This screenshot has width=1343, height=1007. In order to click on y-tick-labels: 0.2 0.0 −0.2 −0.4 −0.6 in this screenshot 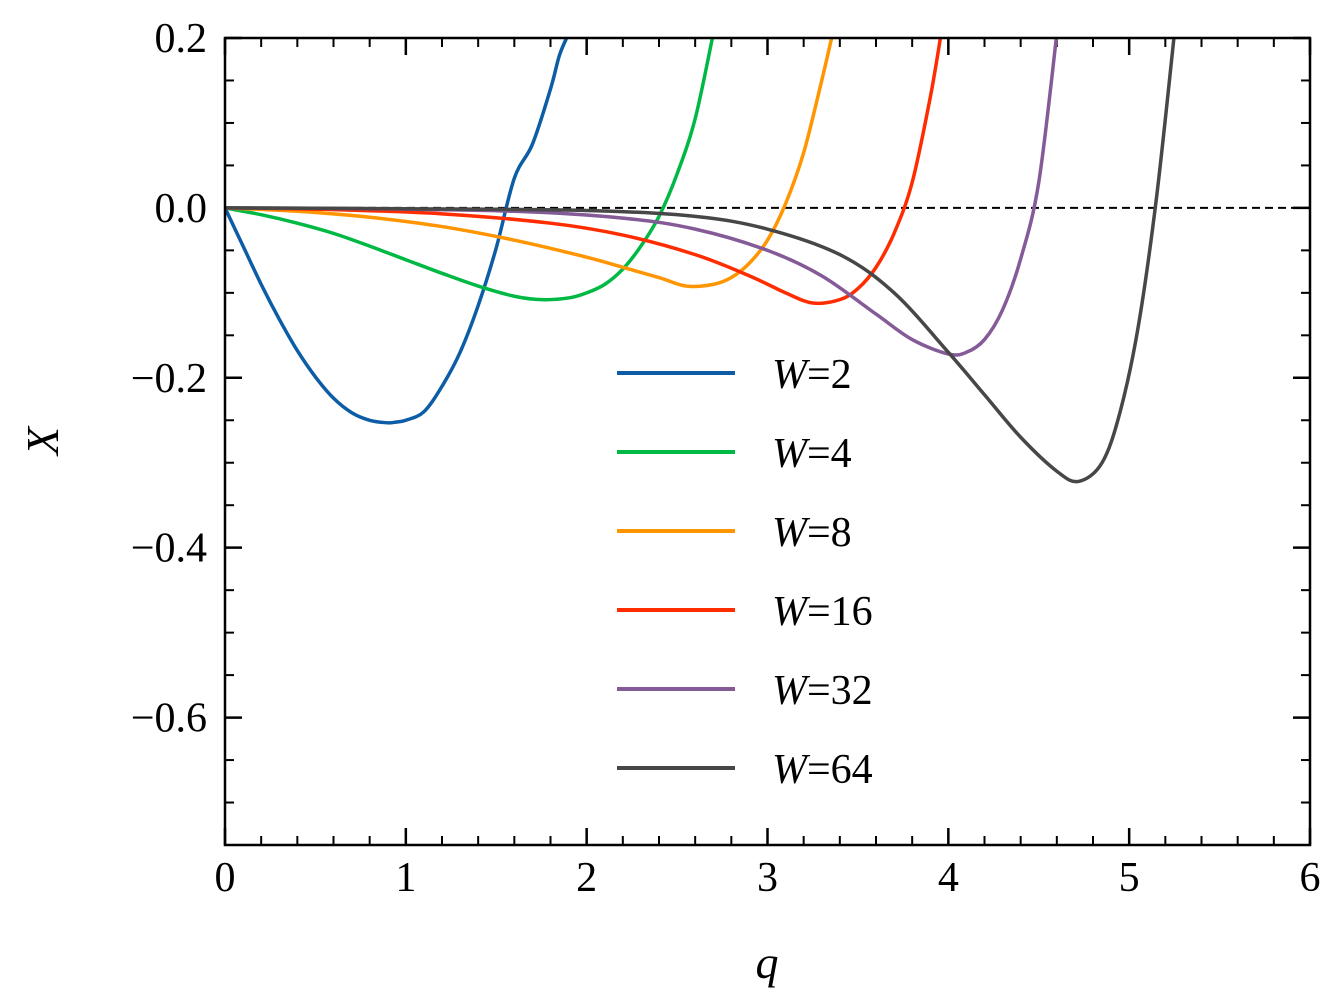, I will do `click(169, 379)`.